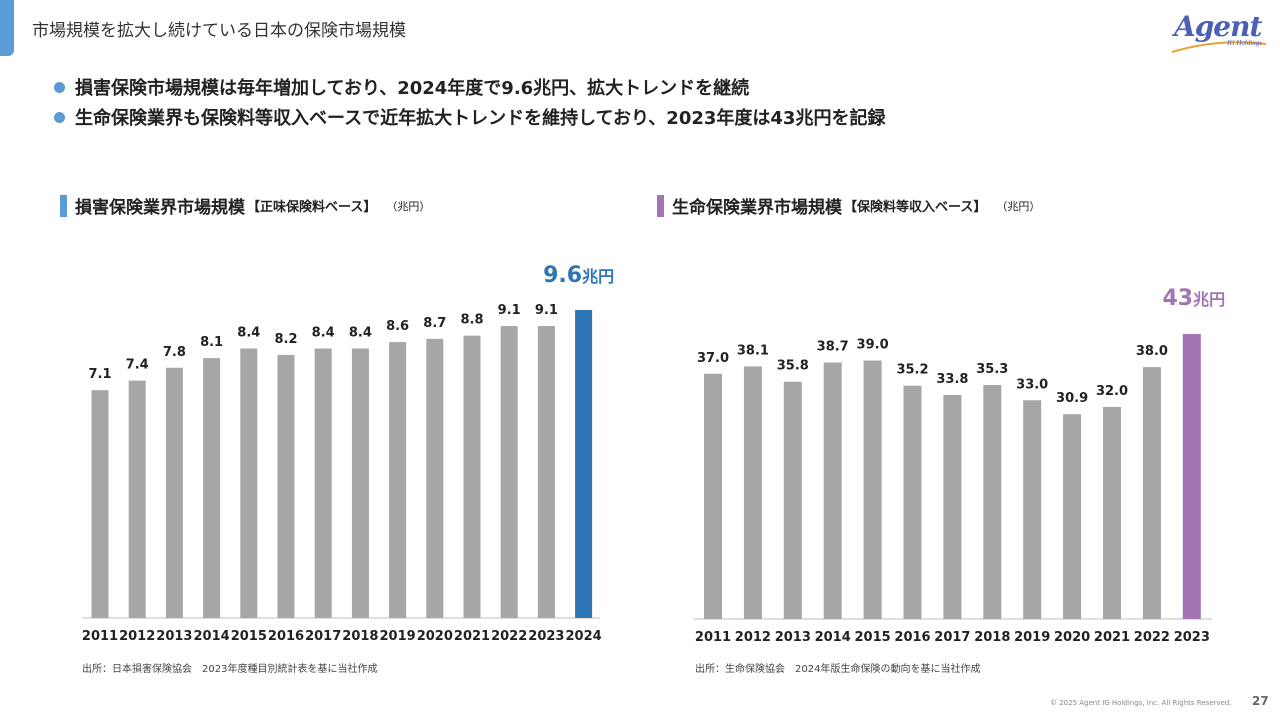  Describe the element at coordinates (1152, 351) in the screenshot. I see `data-label: 38.0` at that location.